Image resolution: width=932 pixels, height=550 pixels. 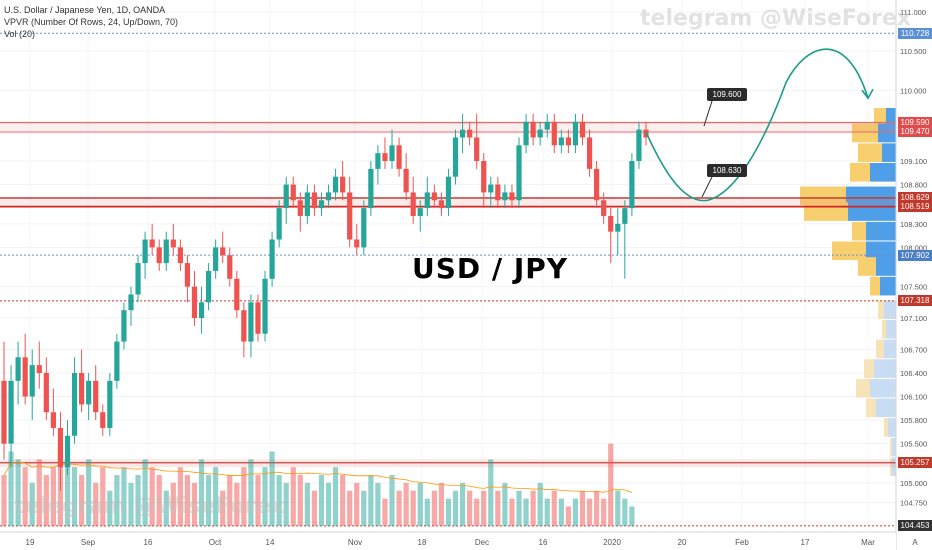 I want to click on time-tick-label: Nov, so click(x=355, y=542).